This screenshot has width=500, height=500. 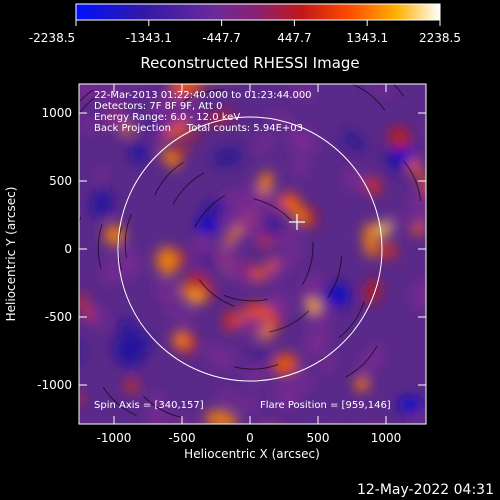 I want to click on info-line-time-range: 22-Mar-2013 01:22:40.000 to 01:23:44.000, so click(x=203, y=95).